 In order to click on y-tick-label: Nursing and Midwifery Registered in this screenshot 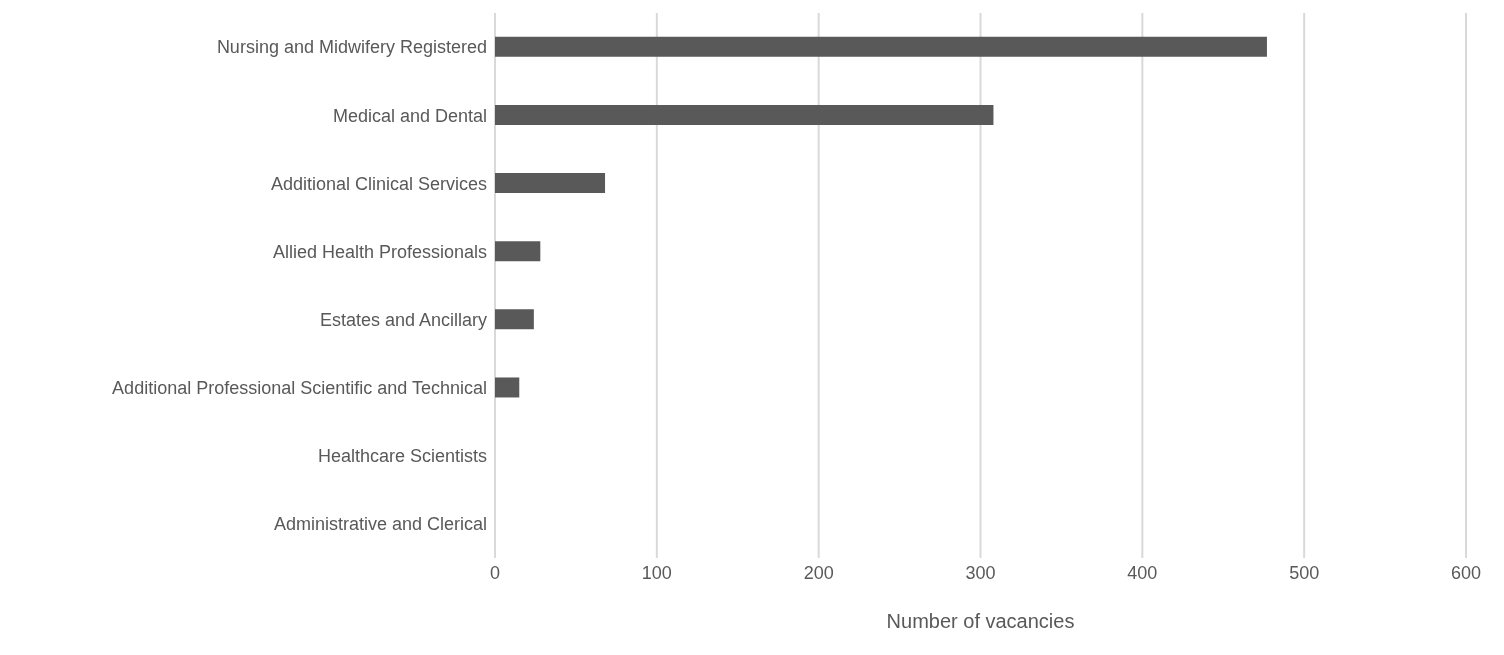, I will do `click(351, 47)`.